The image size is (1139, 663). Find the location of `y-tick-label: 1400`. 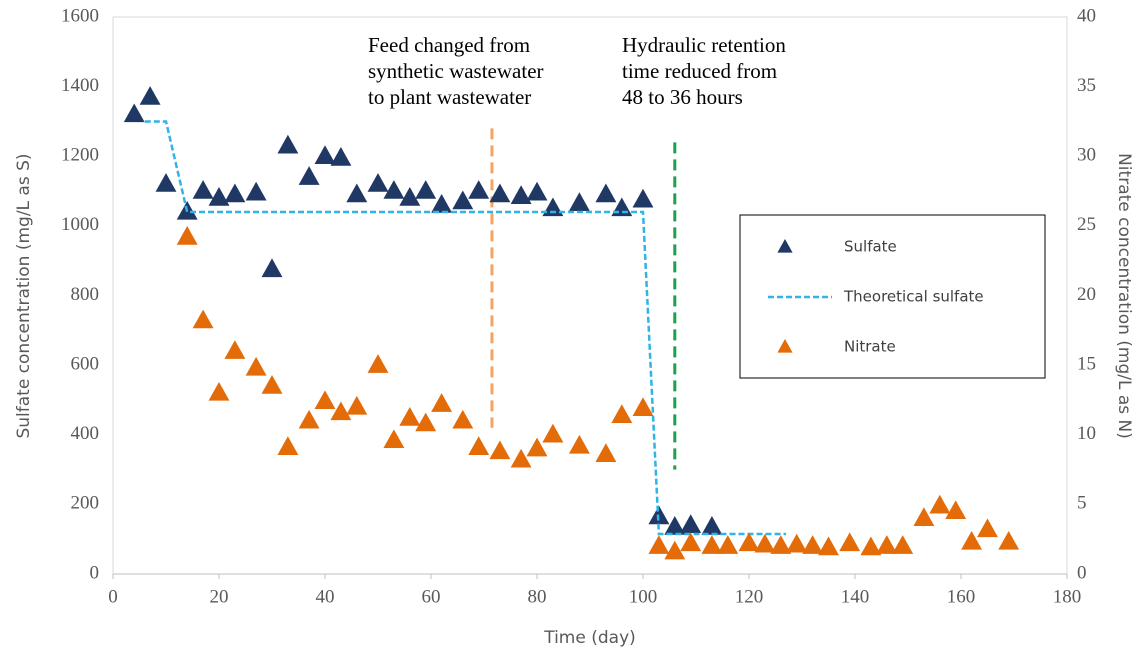

y-tick-label: 1400 is located at coordinates (80, 85).